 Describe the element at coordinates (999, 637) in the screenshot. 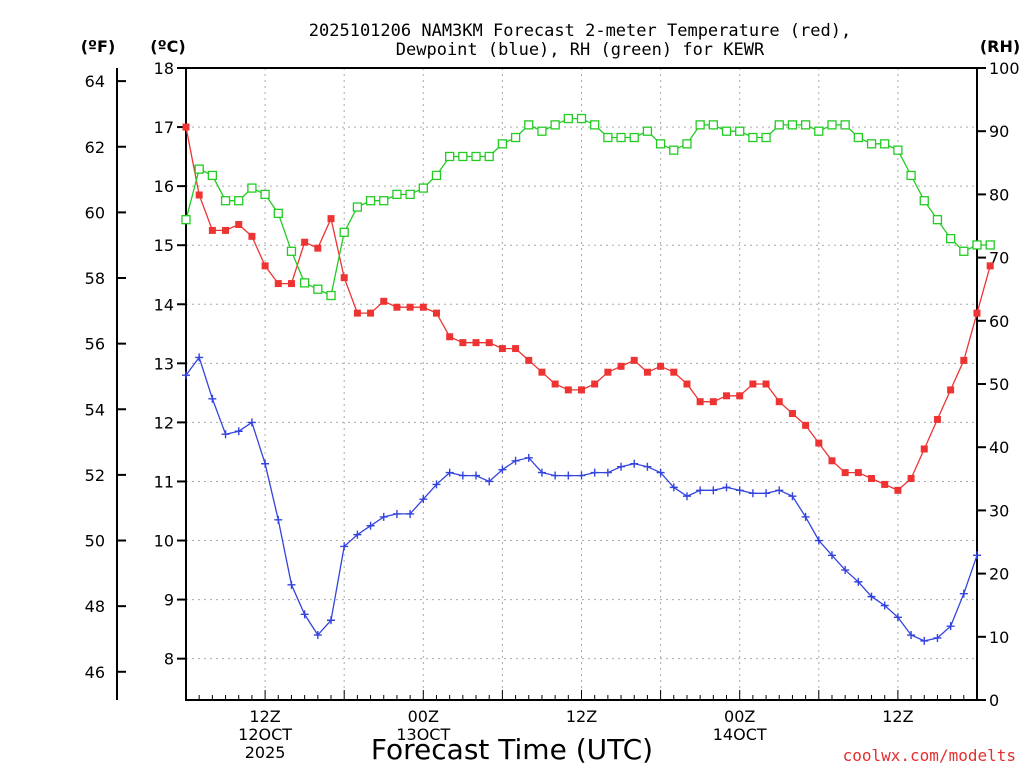

I see `rh-tick-label: 10` at that location.